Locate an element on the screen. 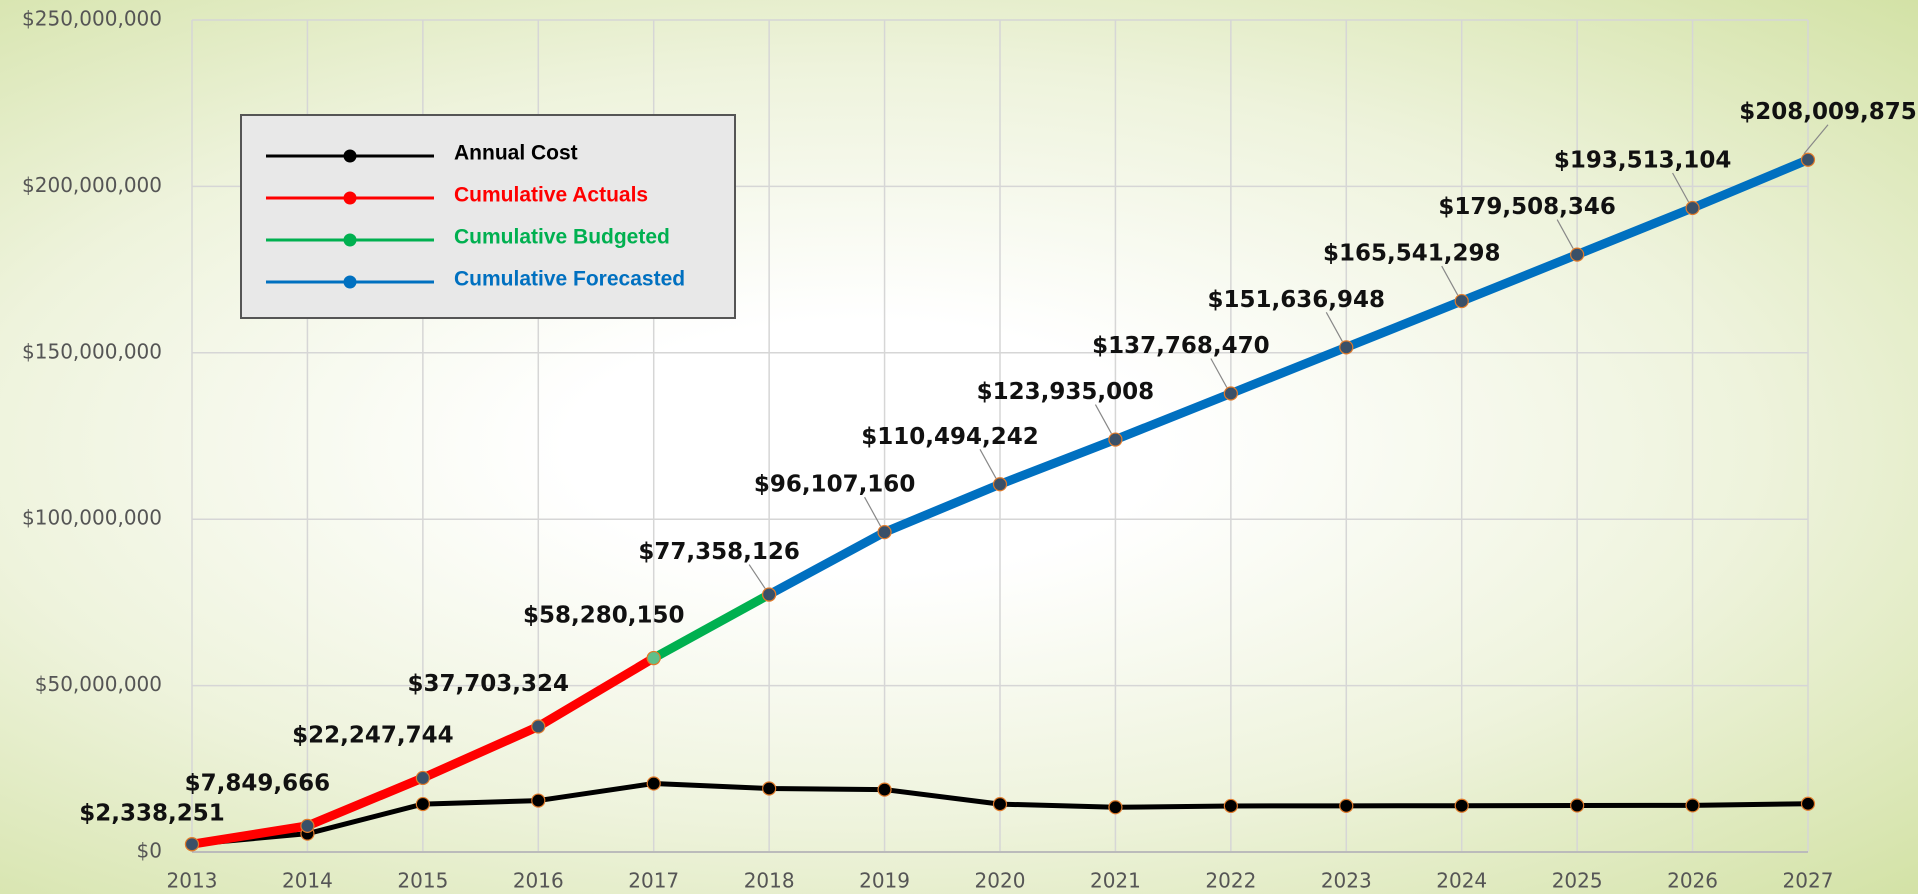 This screenshot has width=1918, height=894. y-tick-label: $200,000,000 is located at coordinates (92, 185).